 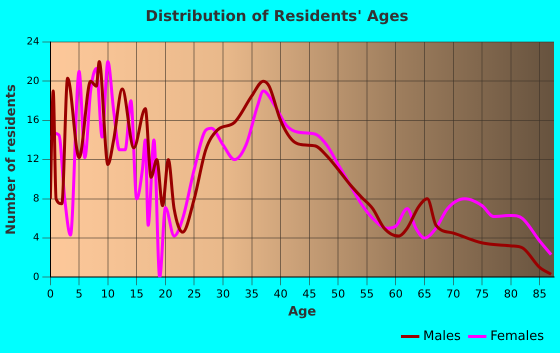 I want to click on x-tick-label: 35, so click(x=251, y=294).